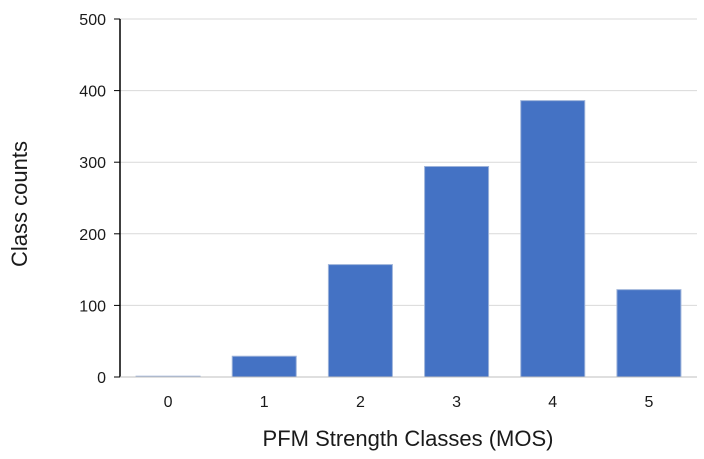 The height and width of the screenshot is (459, 704). What do you see at coordinates (168, 402) in the screenshot?
I see `x-tick-label: 0` at bounding box center [168, 402].